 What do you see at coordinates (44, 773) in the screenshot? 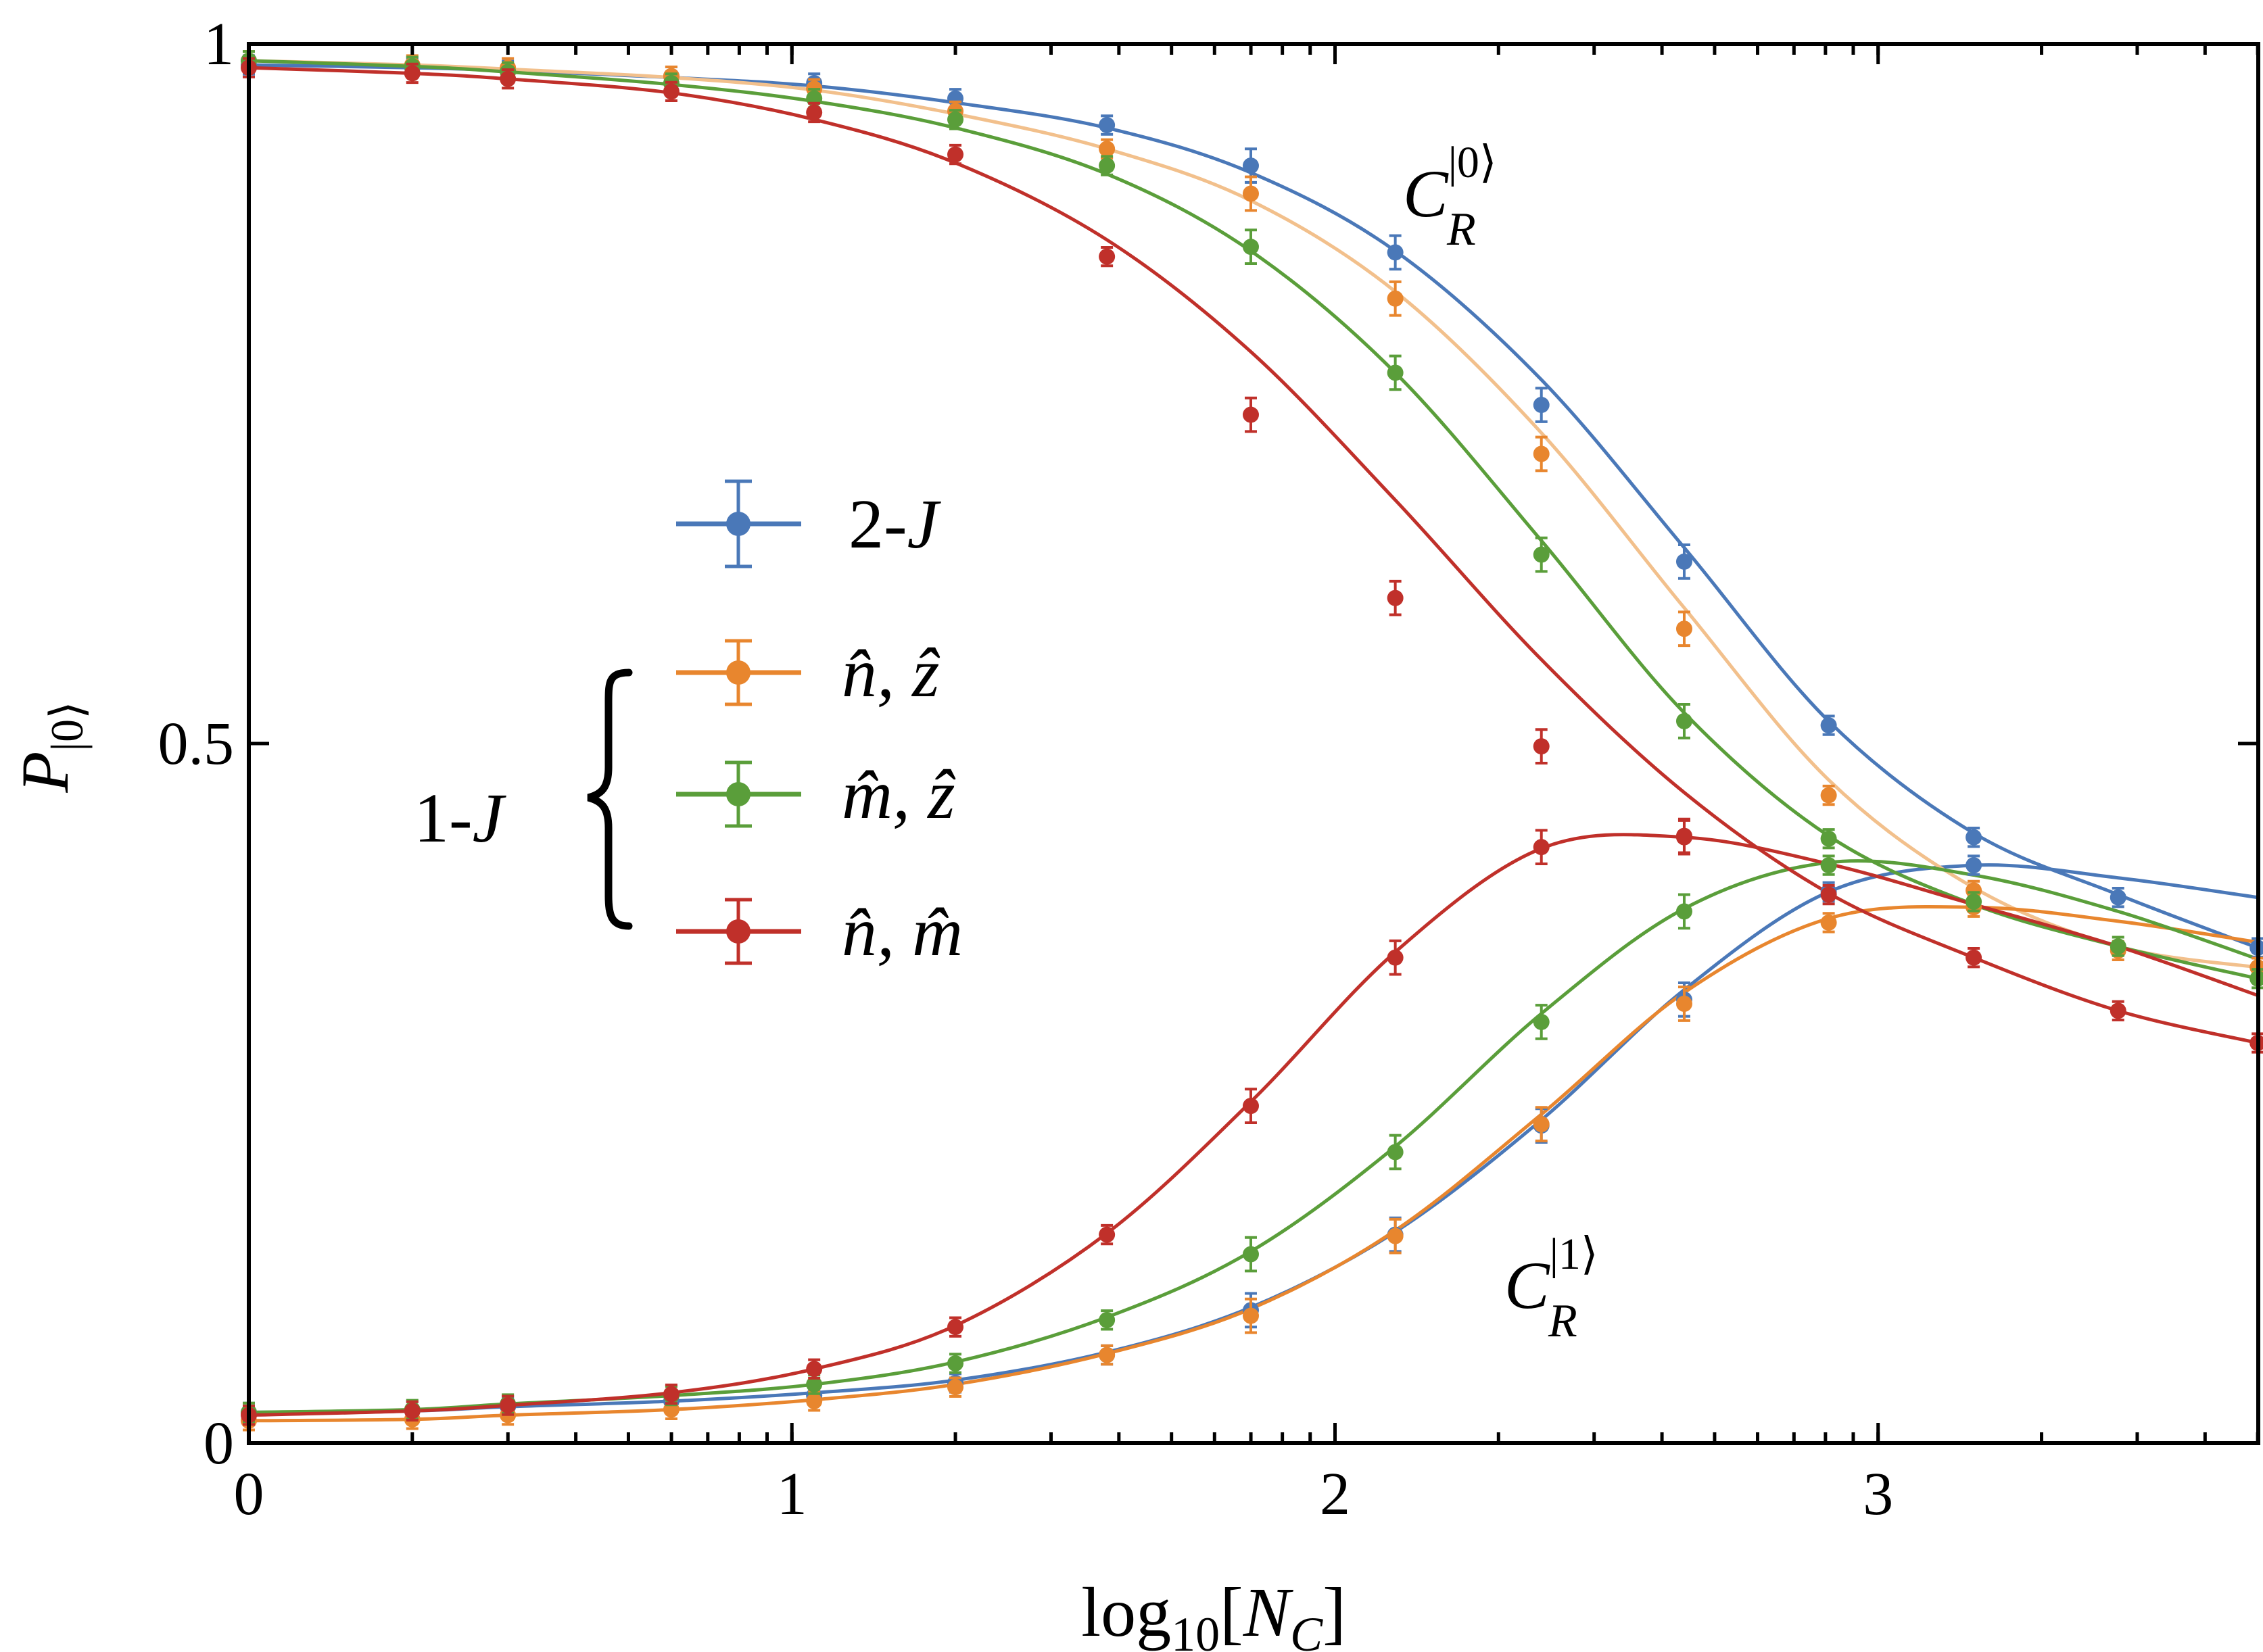
I see `y-axis-label-P: P` at bounding box center [44, 773].